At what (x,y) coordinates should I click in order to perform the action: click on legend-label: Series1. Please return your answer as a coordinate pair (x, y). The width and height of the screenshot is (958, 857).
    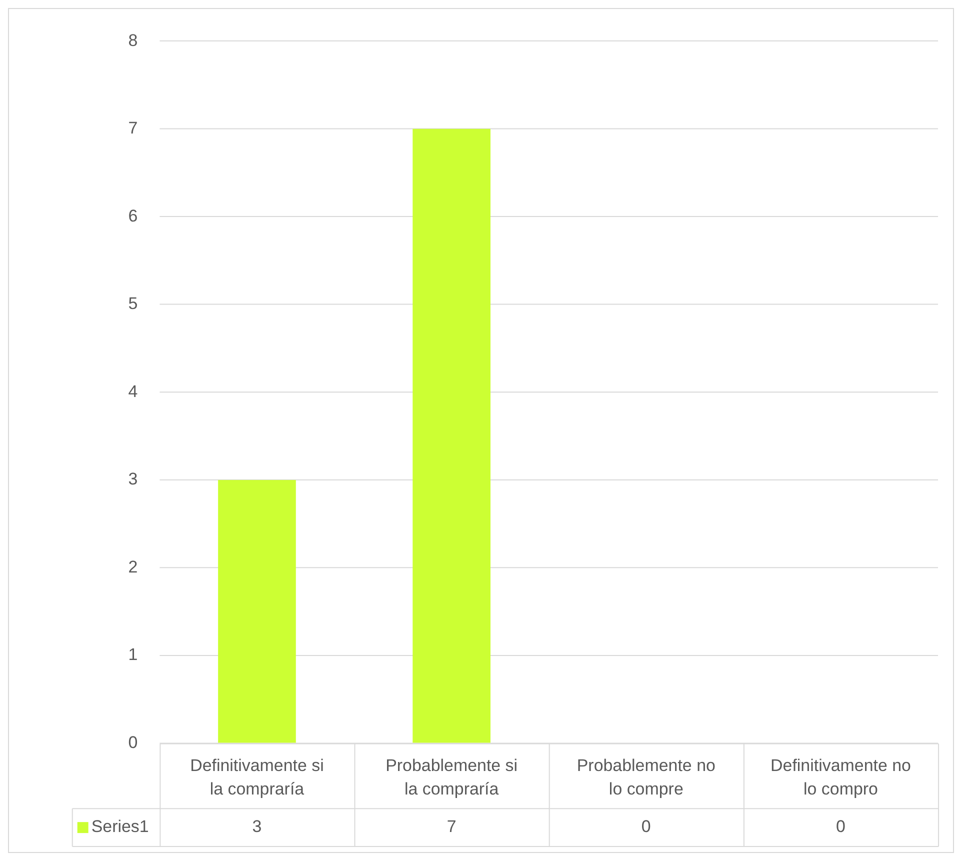
    Looking at the image, I should click on (120, 826).